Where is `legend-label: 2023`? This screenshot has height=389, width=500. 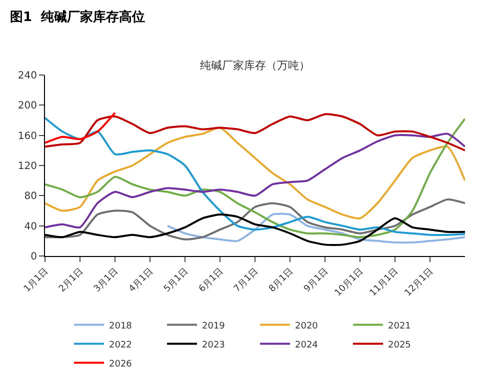 legend-label: 2023 is located at coordinates (213, 345).